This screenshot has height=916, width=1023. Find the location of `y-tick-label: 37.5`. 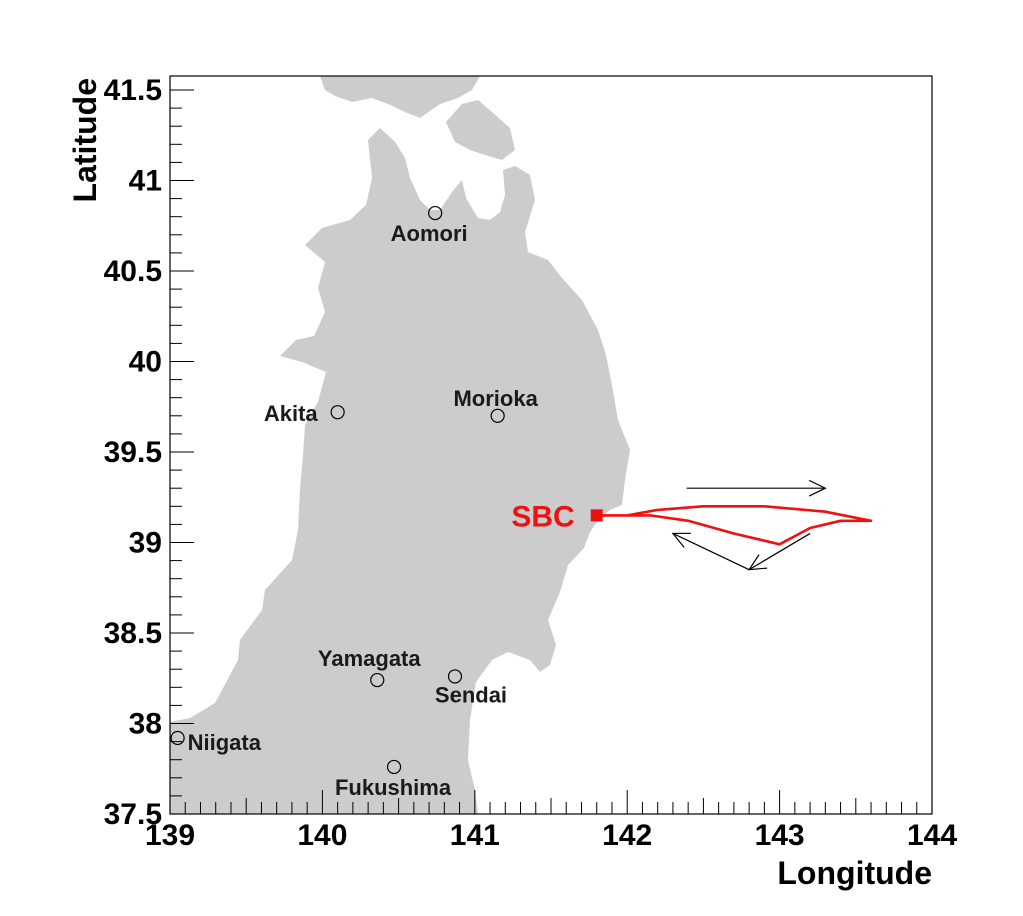

y-tick-label: 37.5 is located at coordinates (133, 814).